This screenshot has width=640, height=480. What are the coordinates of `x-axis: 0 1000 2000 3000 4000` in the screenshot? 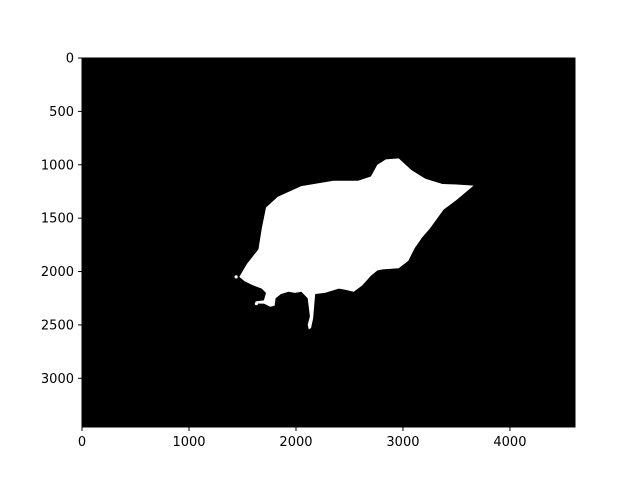 It's located at (302, 438).